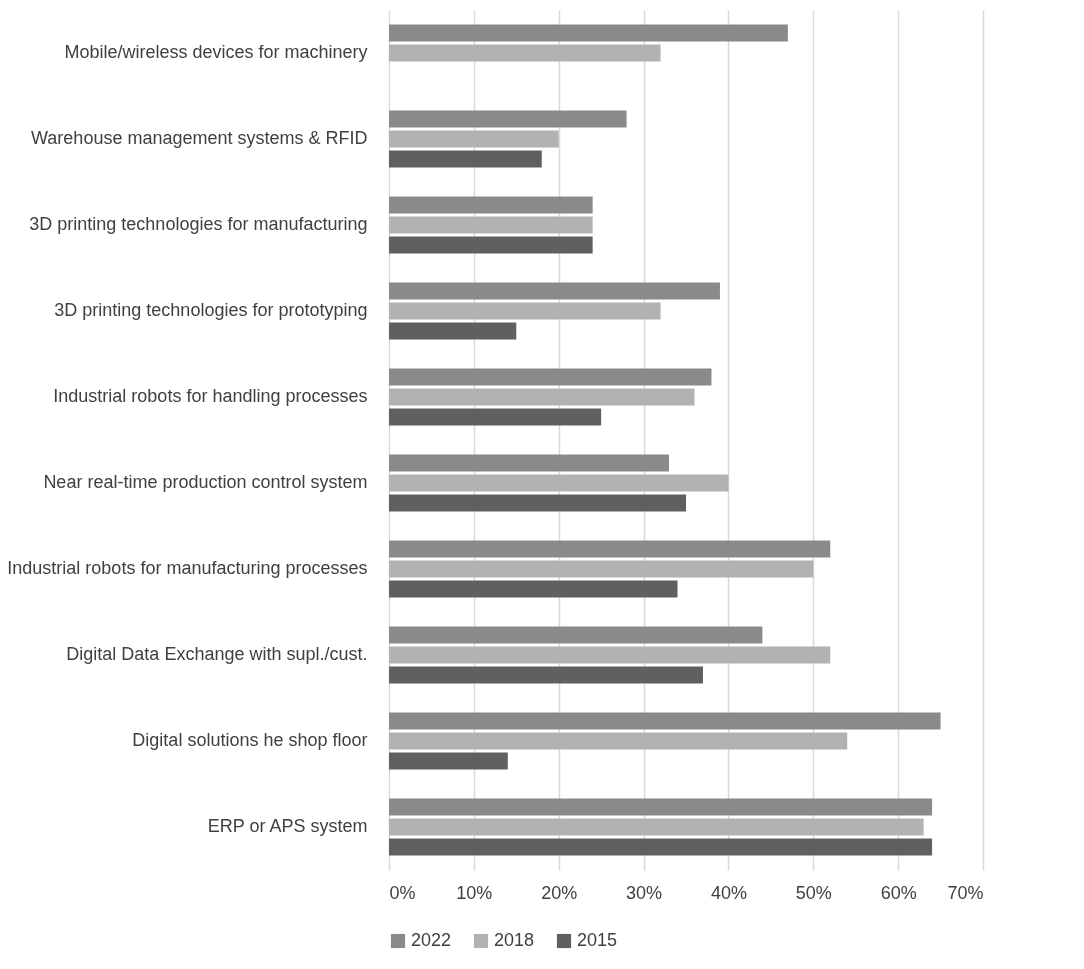  I want to click on y-tick-label: Industrial robots for handling processes, so click(210, 396).